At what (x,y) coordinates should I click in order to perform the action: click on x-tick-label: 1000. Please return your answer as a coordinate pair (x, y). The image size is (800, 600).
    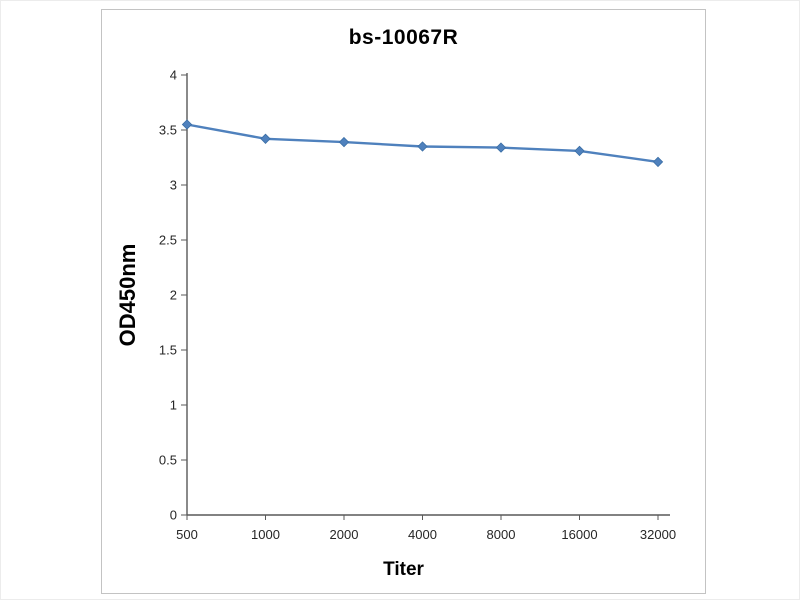
    Looking at the image, I should click on (265, 534).